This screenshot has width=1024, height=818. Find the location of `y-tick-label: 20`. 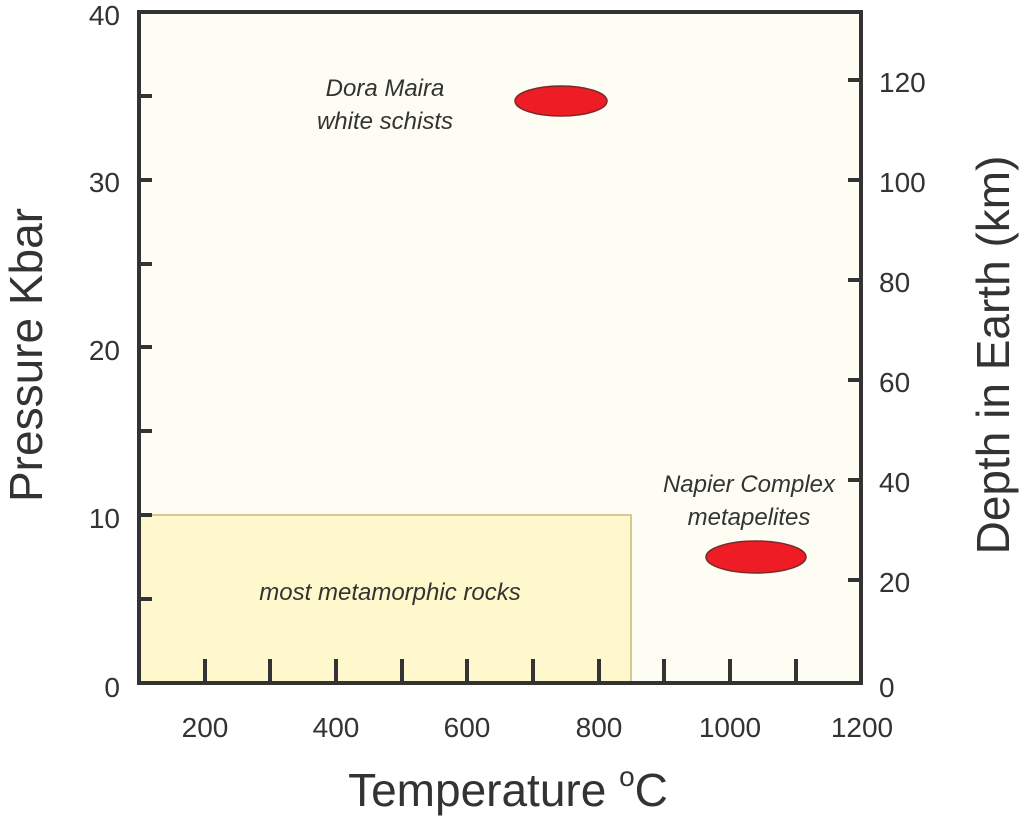

y-tick-label: 20 is located at coordinates (104, 350).